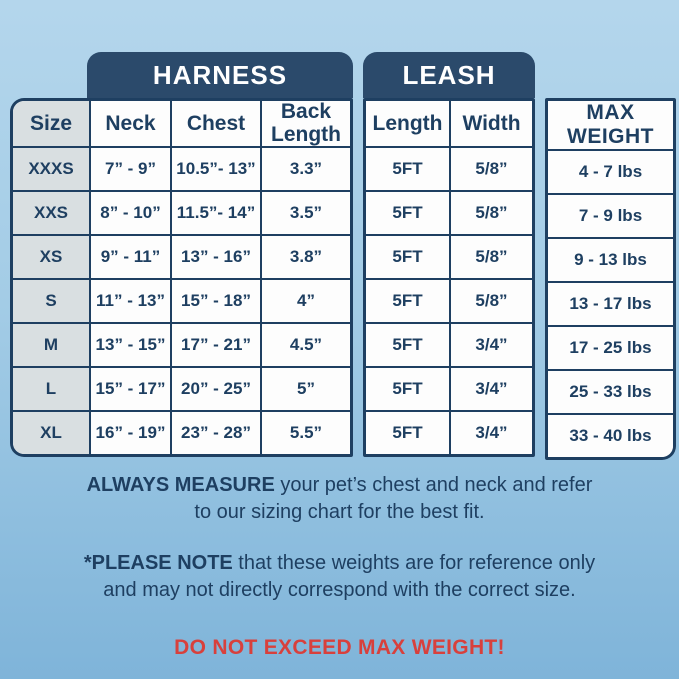  I want to click on max-weight-cell: 25 - 33 lbs, so click(610, 392).